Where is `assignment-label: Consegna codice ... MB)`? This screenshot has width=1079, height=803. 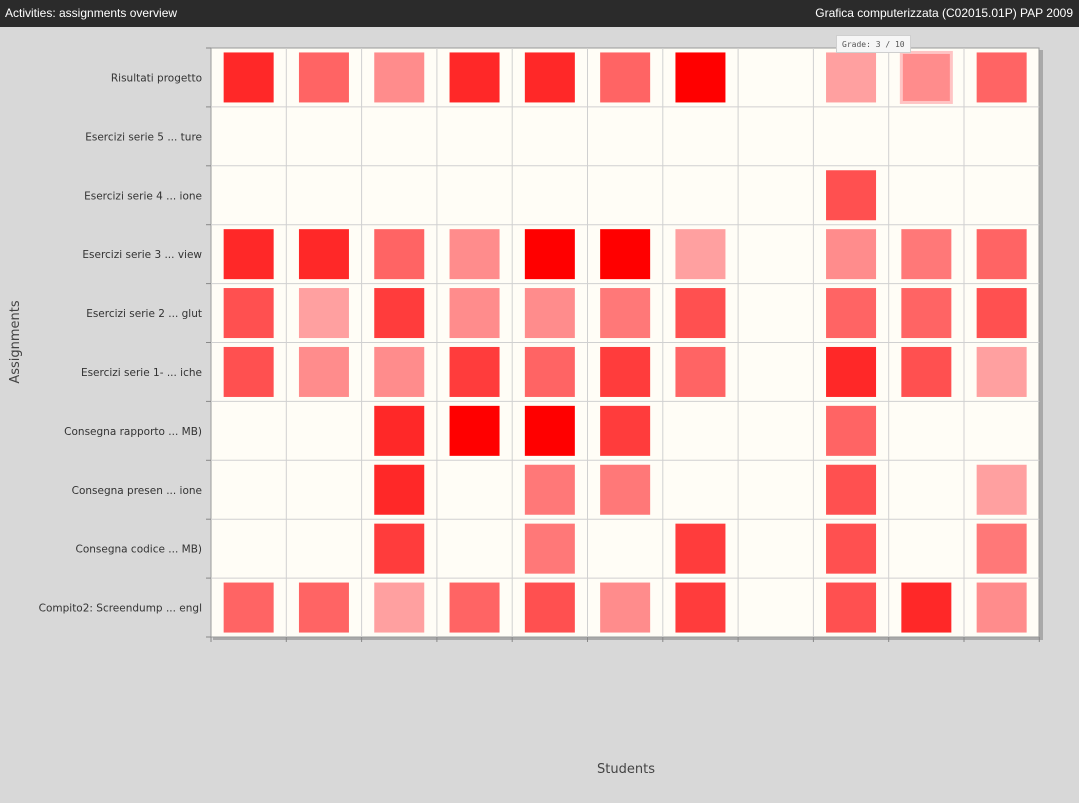
assignment-label: Consegna codice ... MB) is located at coordinates (139, 550).